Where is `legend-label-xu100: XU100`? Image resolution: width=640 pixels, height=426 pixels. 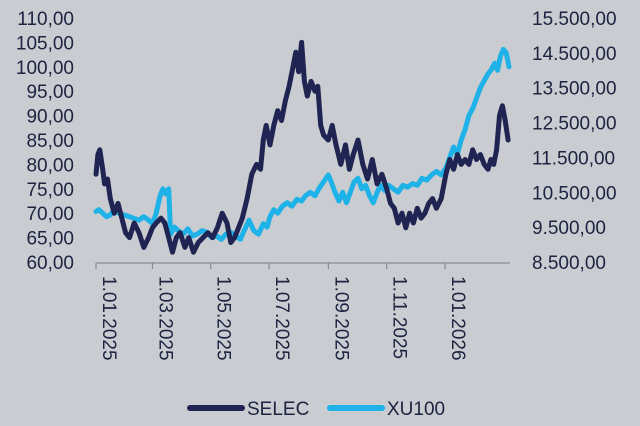
legend-label-xu100: XU100 is located at coordinates (416, 409).